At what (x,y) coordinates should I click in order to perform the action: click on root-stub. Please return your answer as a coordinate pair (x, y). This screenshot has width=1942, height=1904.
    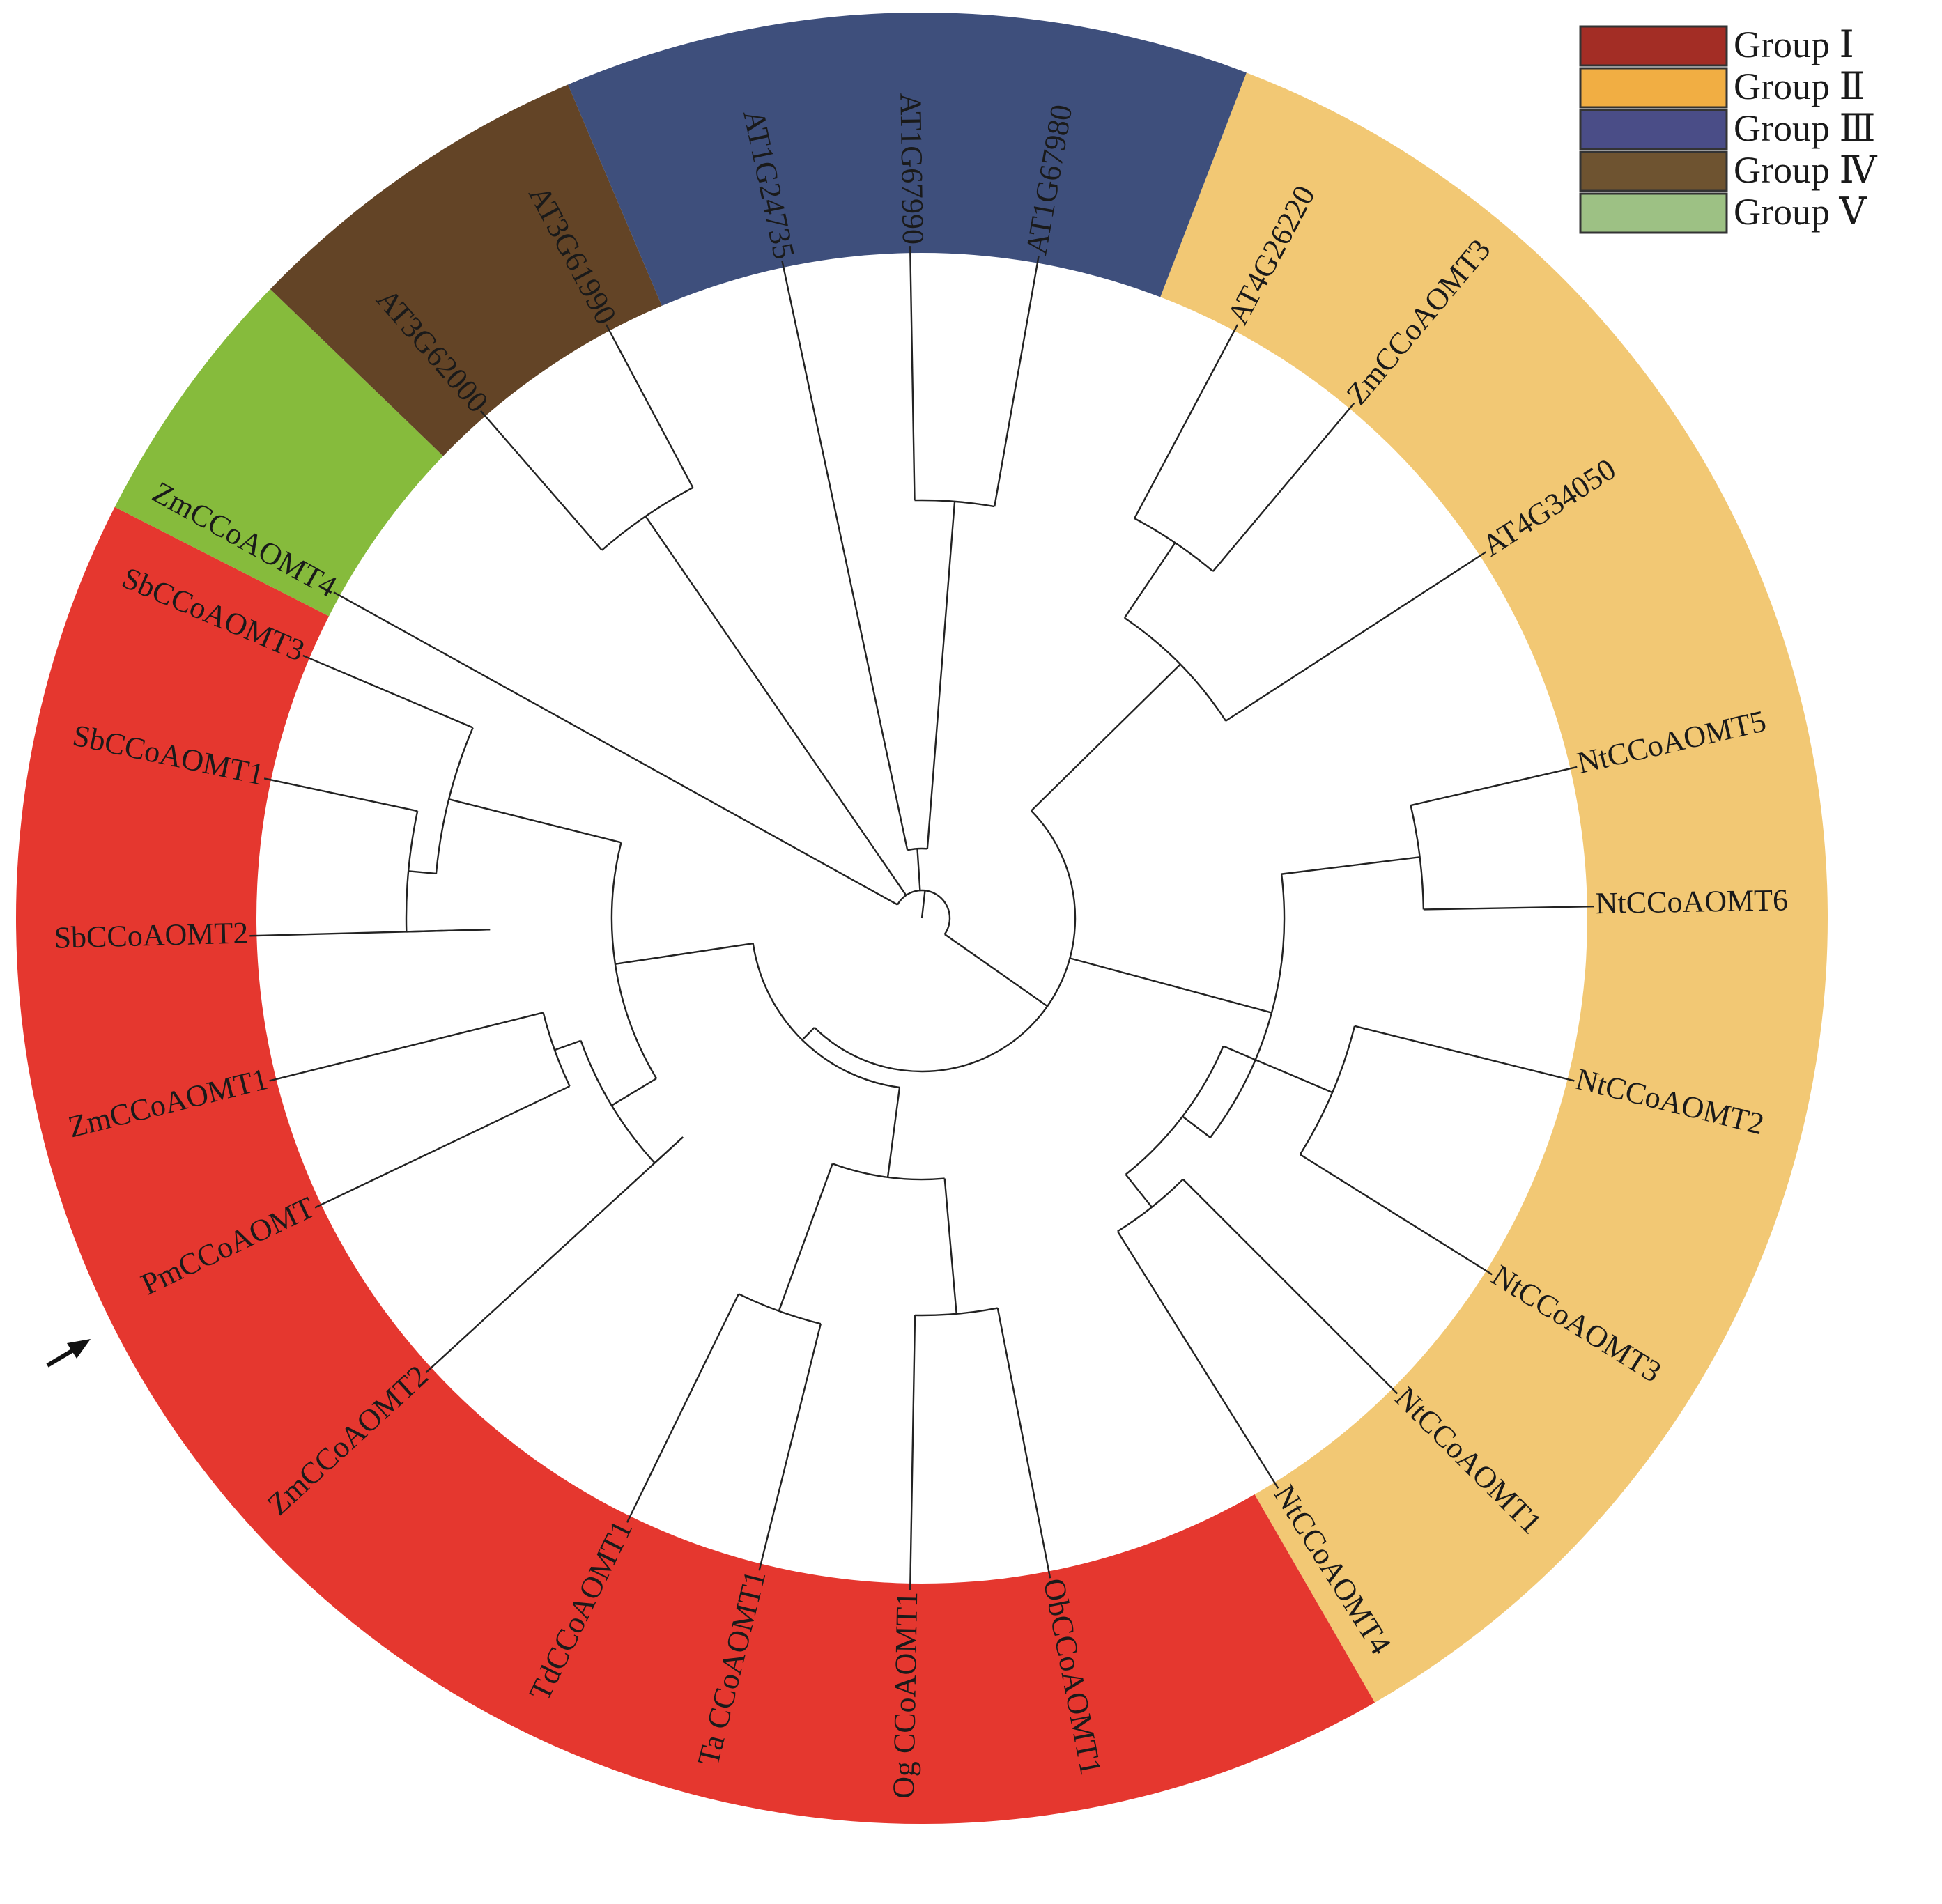
    Looking at the image, I should click on (923, 904).